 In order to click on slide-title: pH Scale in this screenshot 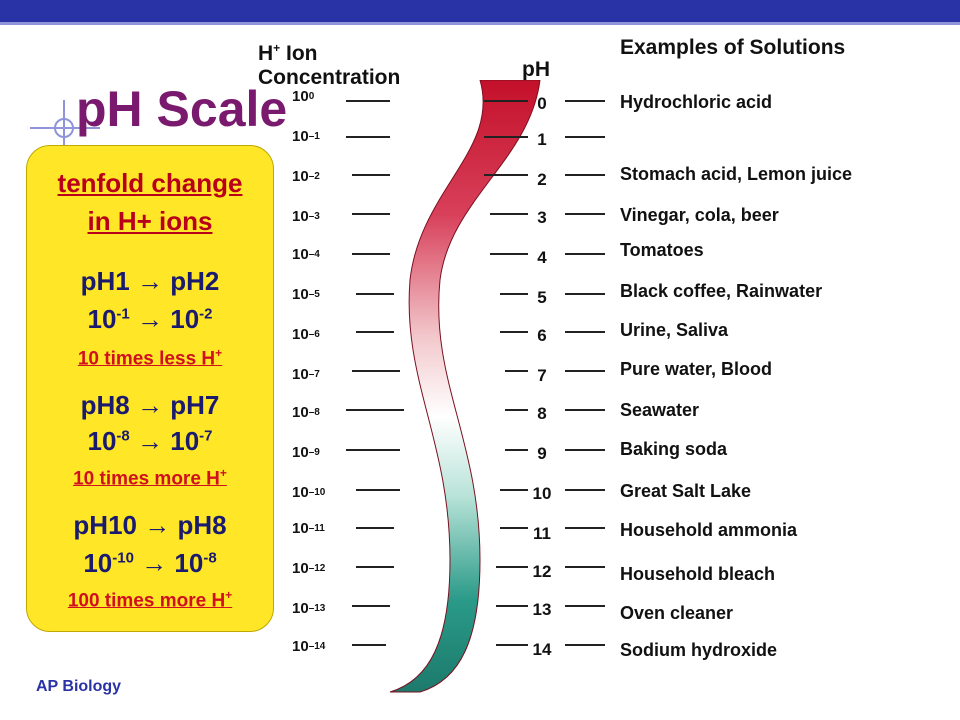, I will do `click(182, 109)`.